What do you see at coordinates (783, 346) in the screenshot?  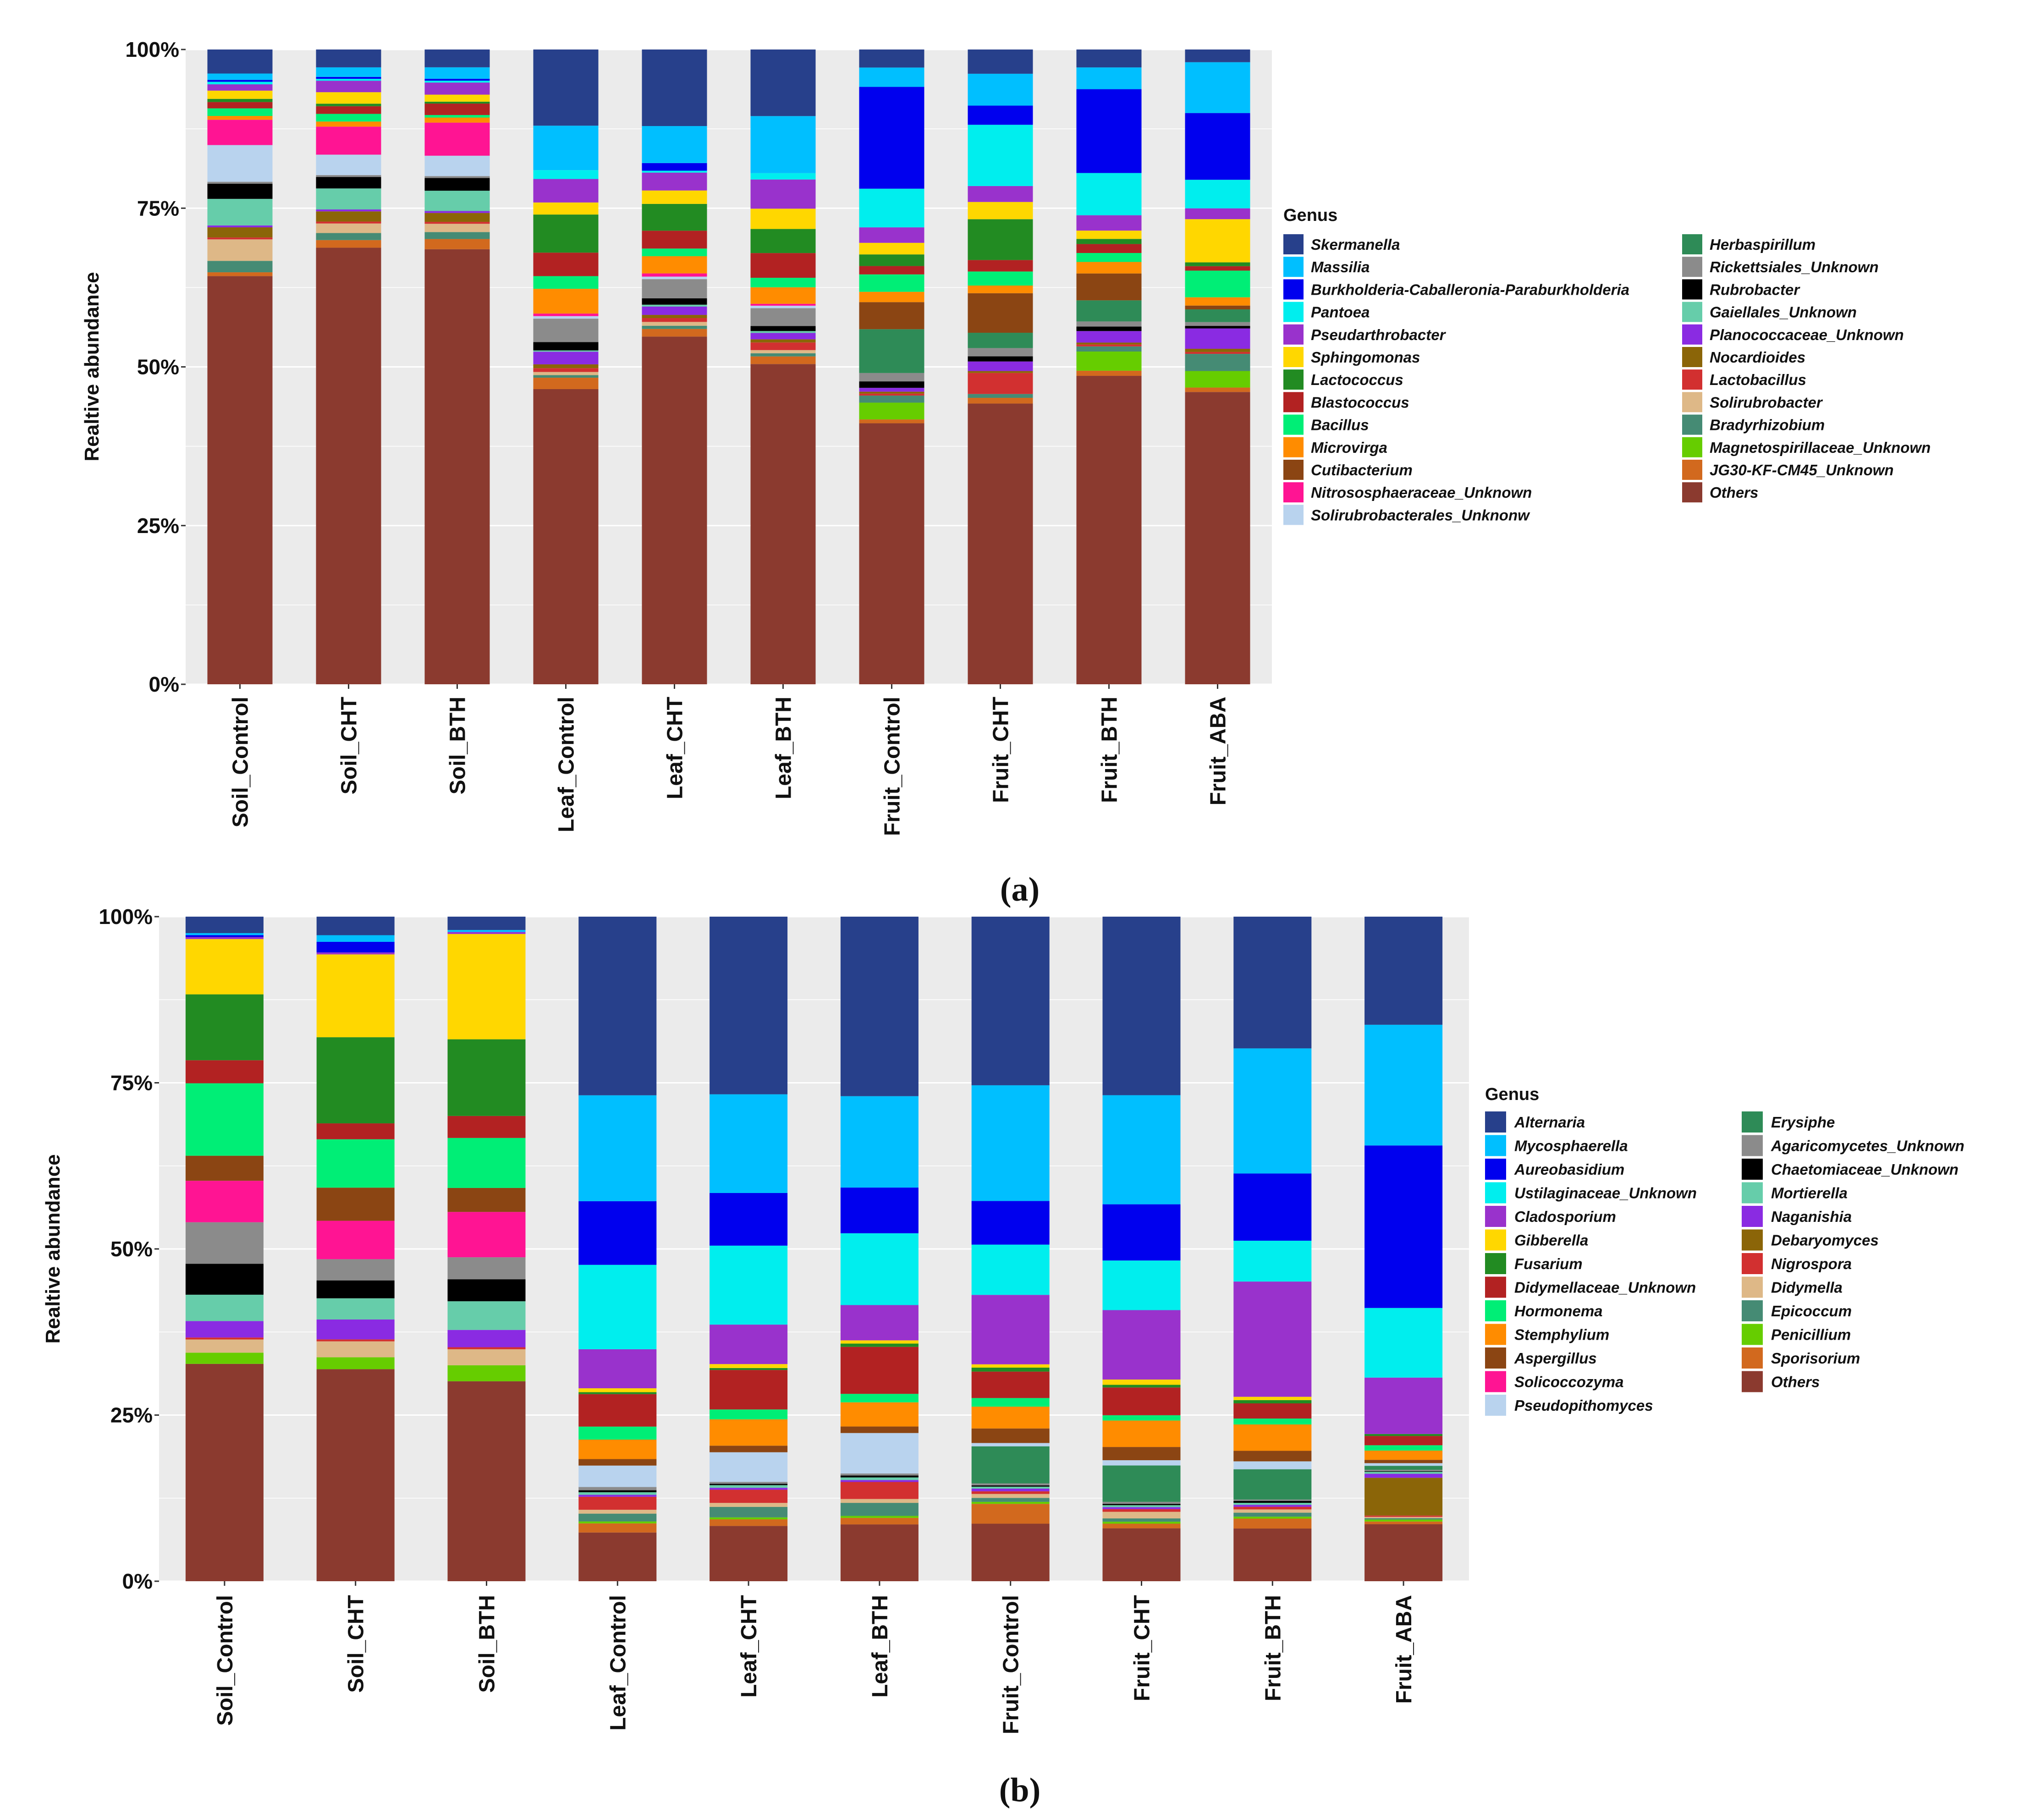 I see `bar-segment-leaf-bth-lactobacillus` at bounding box center [783, 346].